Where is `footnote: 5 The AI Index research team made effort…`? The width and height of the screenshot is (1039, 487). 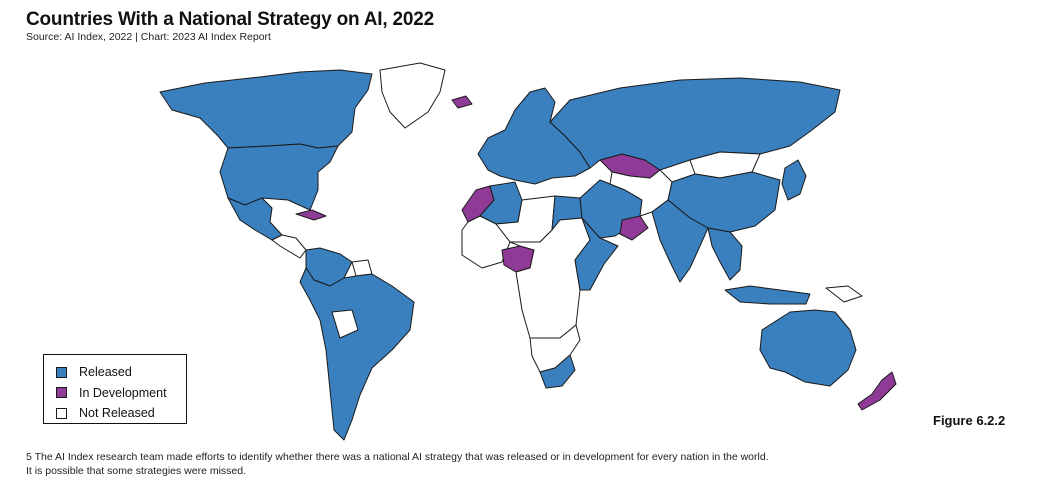
footnote: 5 The AI Index research team made effort… is located at coordinates (397, 464).